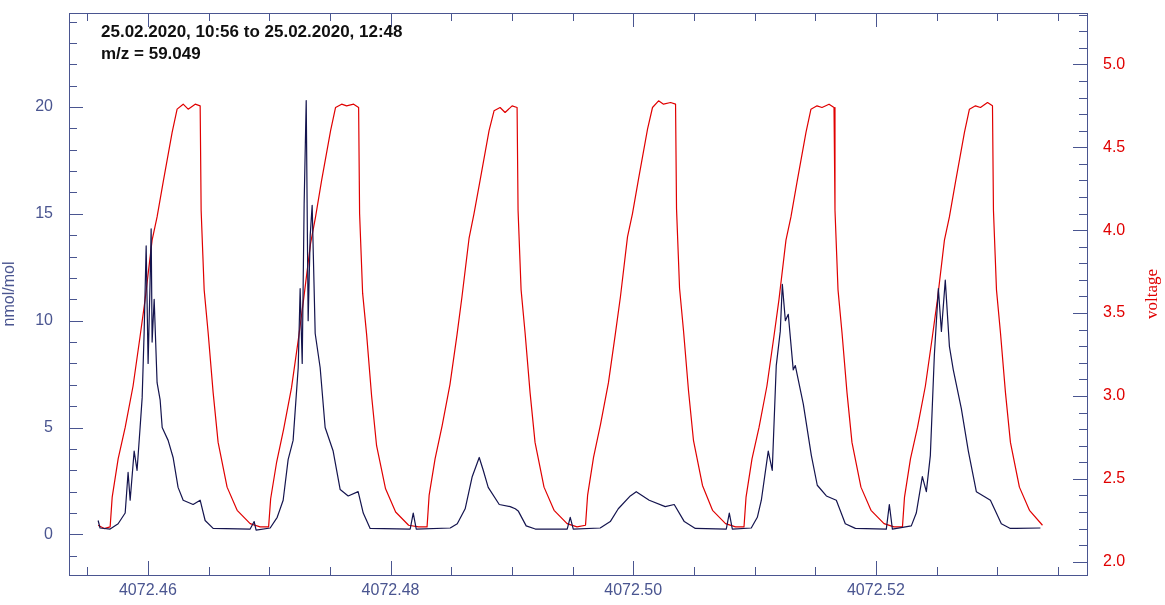 Image resolution: width=1165 pixels, height=605 pixels. I want to click on x-tick-label: 4072.46, so click(147, 590).